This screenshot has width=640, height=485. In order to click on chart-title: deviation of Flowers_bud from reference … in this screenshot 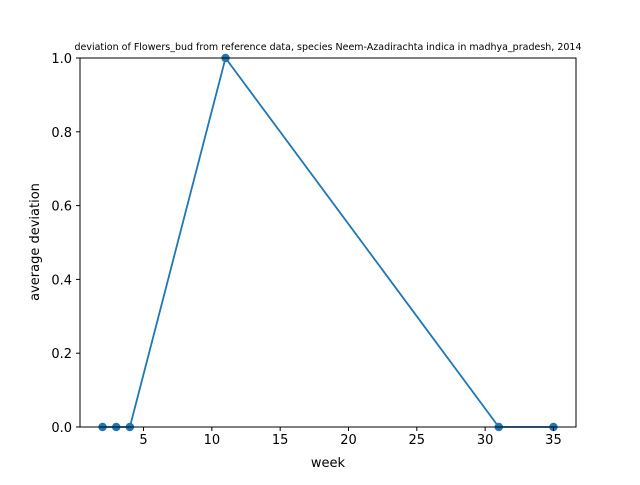, I will do `click(327, 47)`.